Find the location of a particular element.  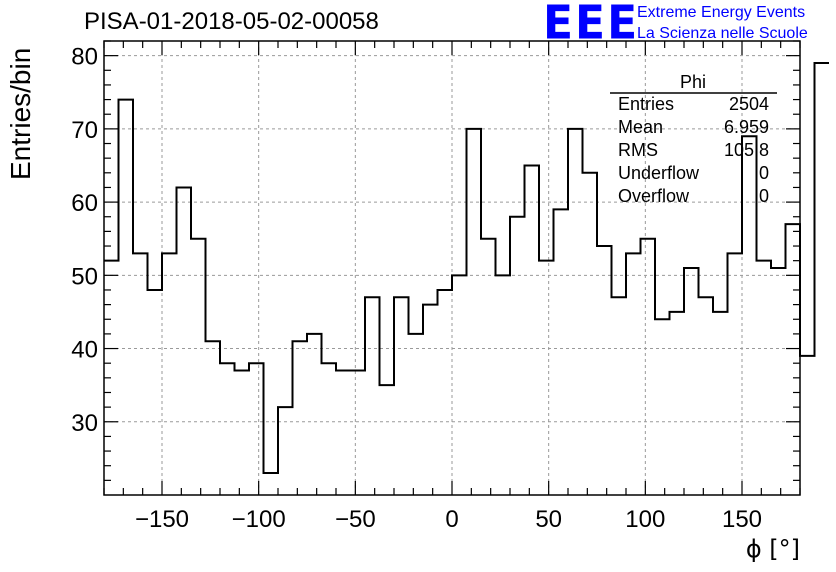

x-tick-label: −100 is located at coordinates (259, 519).